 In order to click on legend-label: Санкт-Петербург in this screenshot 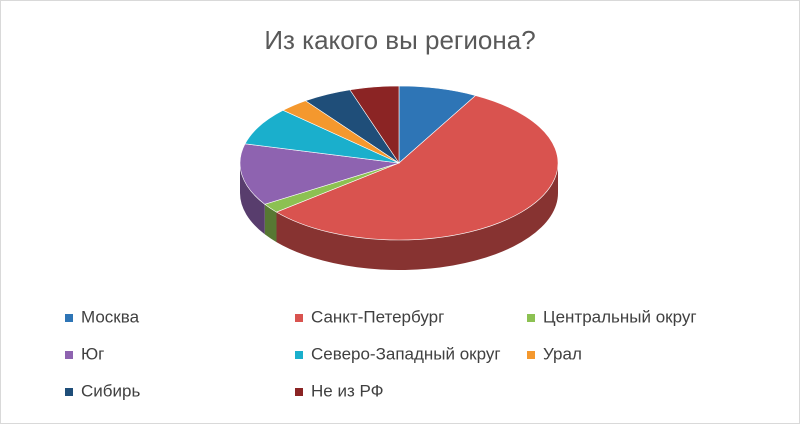, I will do `click(377, 316)`.